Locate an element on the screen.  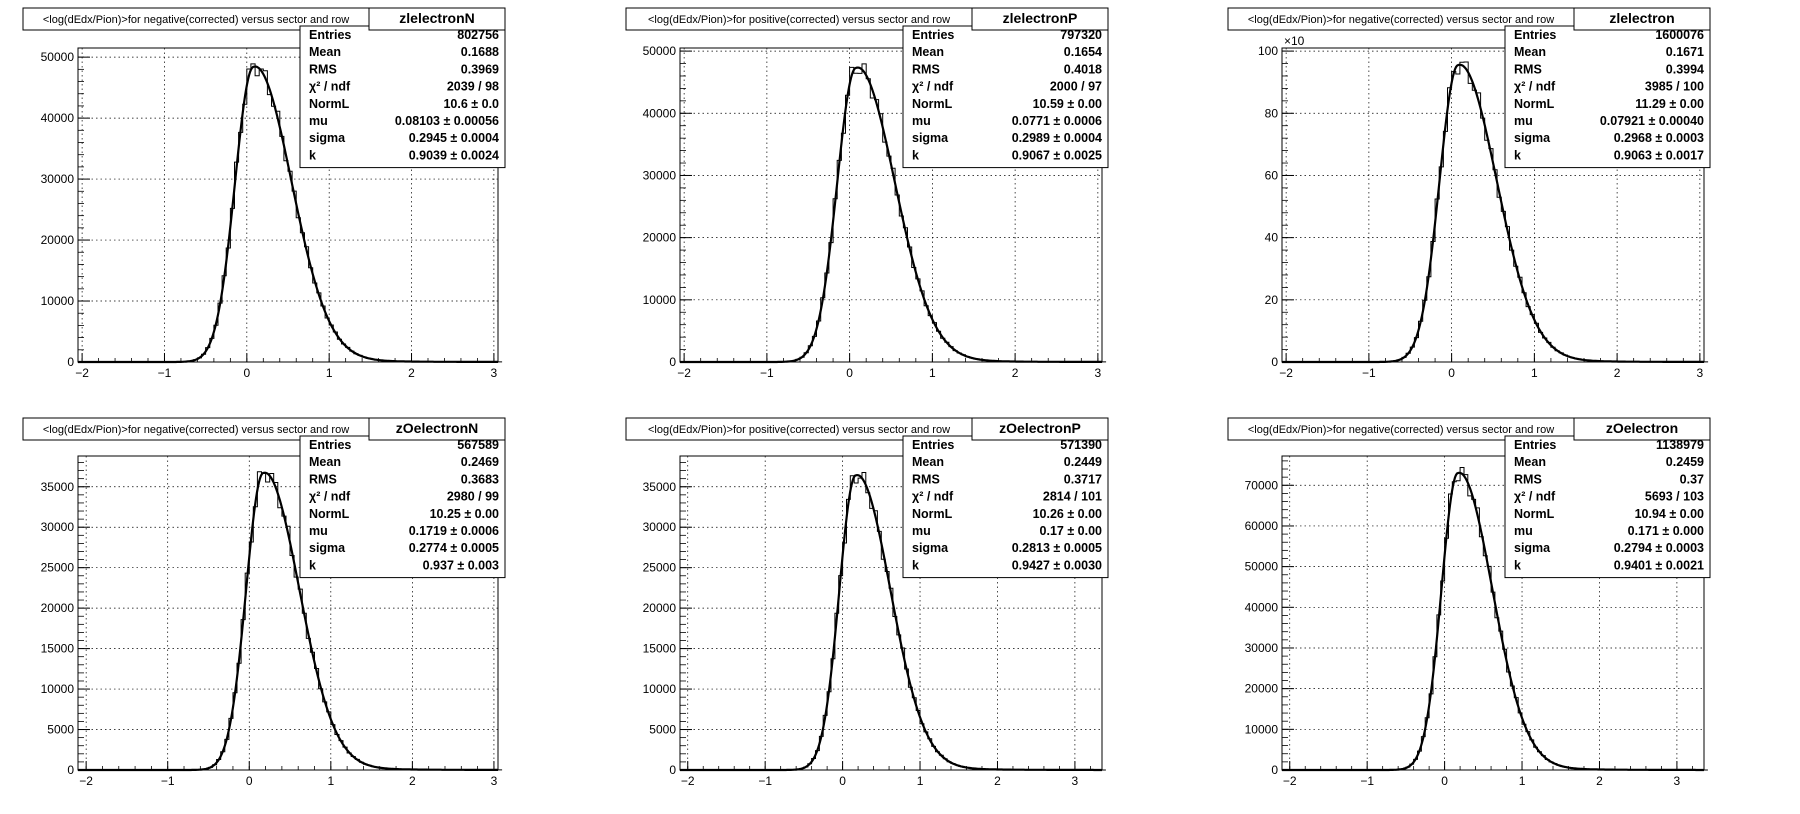
stats-value: 0.9401 ± 0.0021 is located at coordinates (1659, 565).